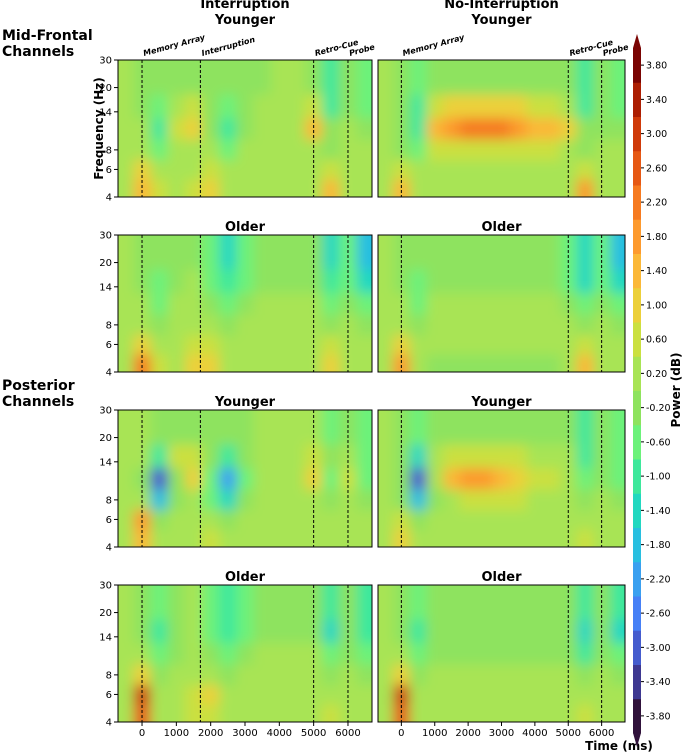 This screenshot has width=685, height=752. I want to click on colorbar-tick-label: 1.40, so click(656, 271).